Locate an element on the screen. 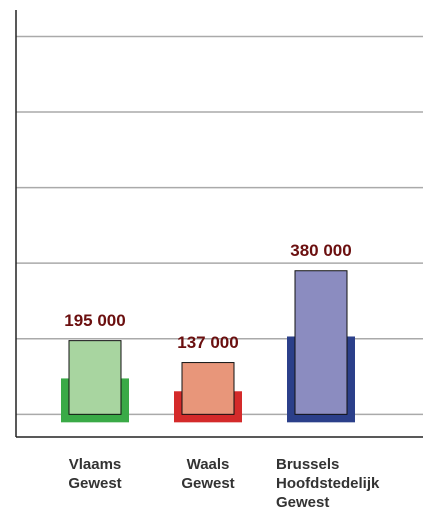  value-label: 137 000 is located at coordinates (207, 342).